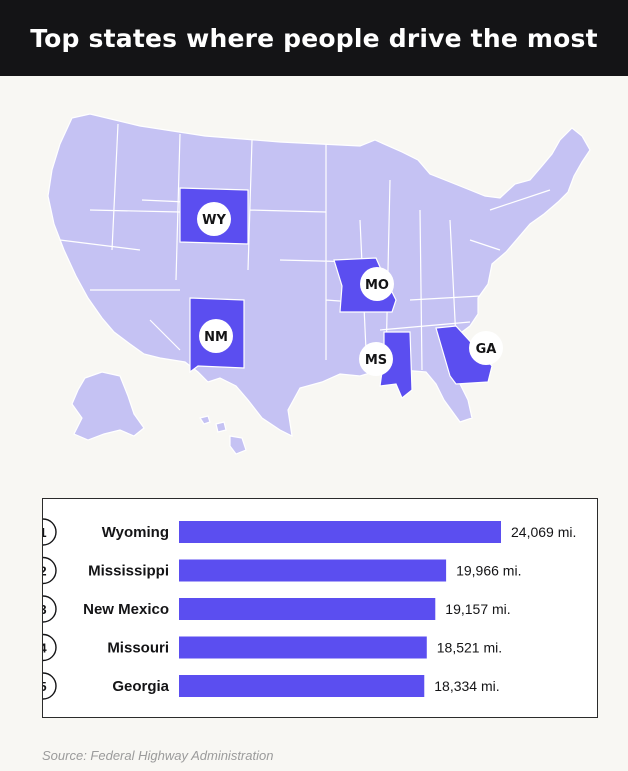 This screenshot has width=628, height=771. Describe the element at coordinates (543, 532) in the screenshot. I see `value-label: 24,069 mi.` at that location.